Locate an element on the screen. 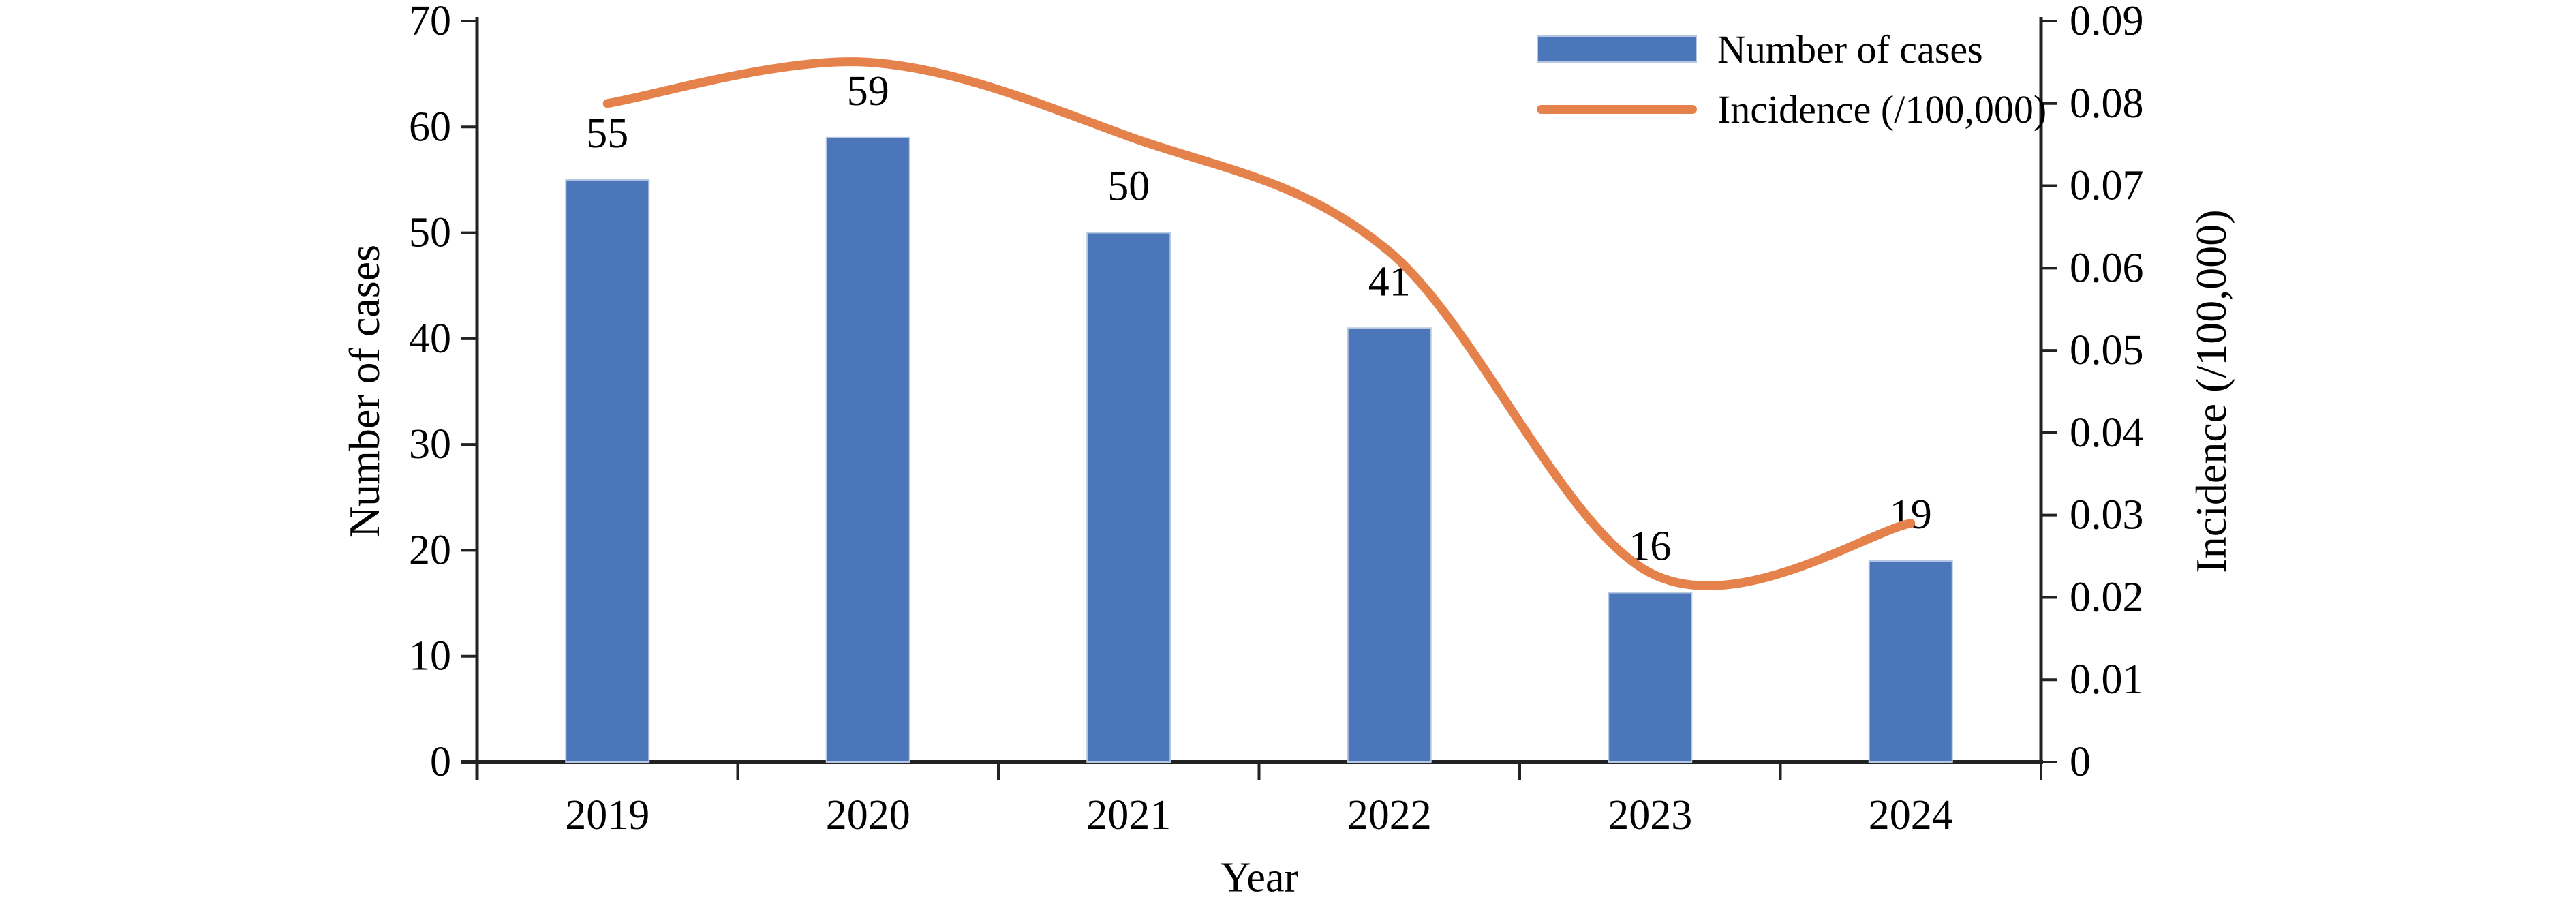  right-tick-label-0.01: 0.01 is located at coordinates (2107, 679).